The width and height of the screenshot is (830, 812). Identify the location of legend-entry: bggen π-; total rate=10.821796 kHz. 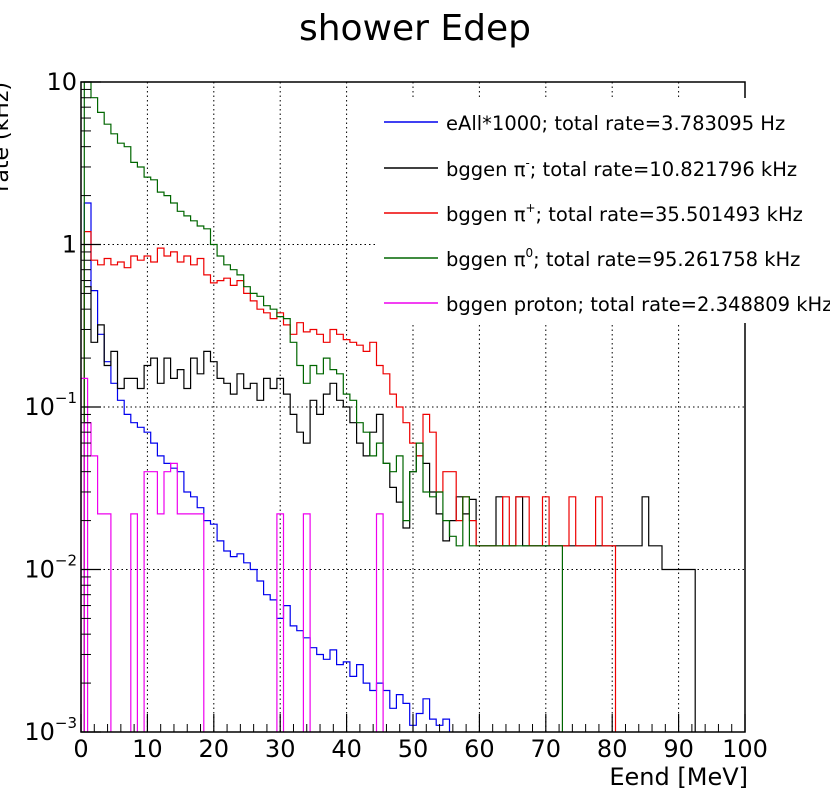
(621, 168).